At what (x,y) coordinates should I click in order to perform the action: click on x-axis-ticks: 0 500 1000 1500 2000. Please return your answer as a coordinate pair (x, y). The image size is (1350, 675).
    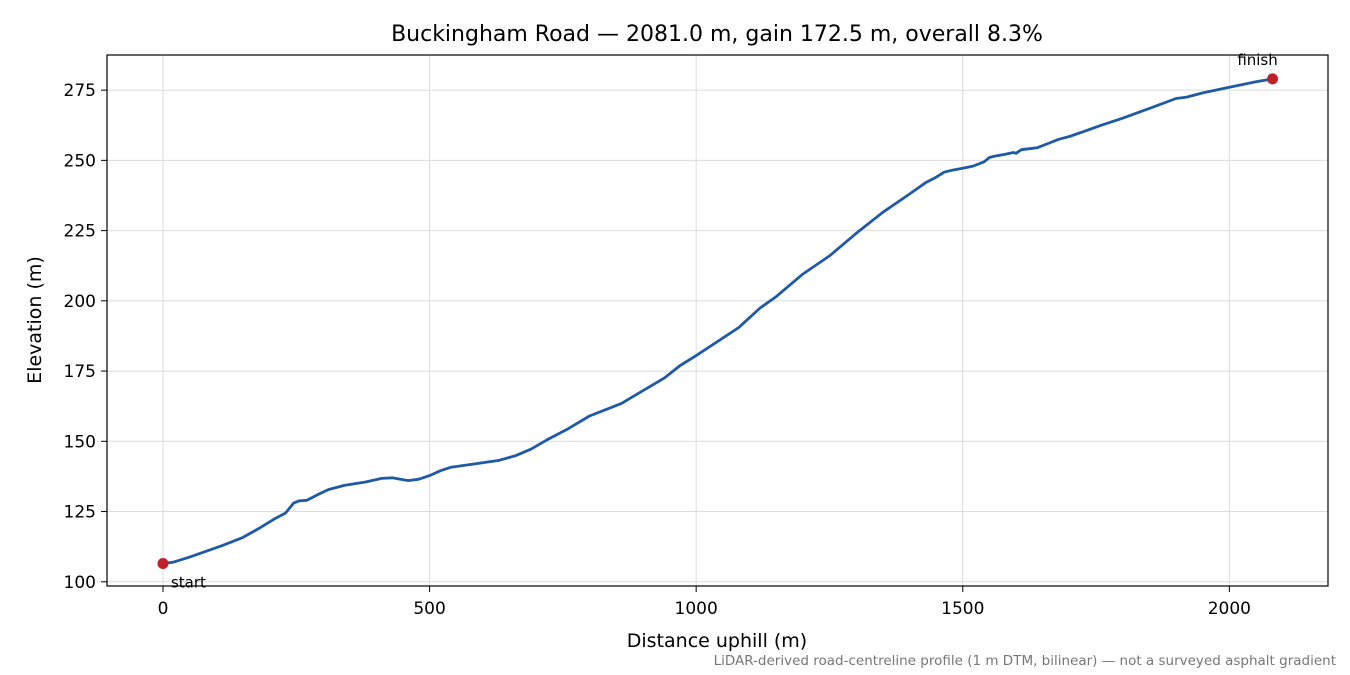
    Looking at the image, I should click on (704, 602).